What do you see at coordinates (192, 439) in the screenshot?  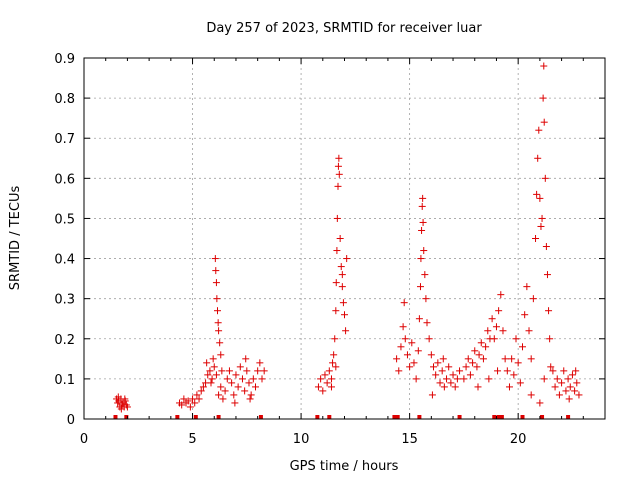 I see `x-tick-label: 5` at bounding box center [192, 439].